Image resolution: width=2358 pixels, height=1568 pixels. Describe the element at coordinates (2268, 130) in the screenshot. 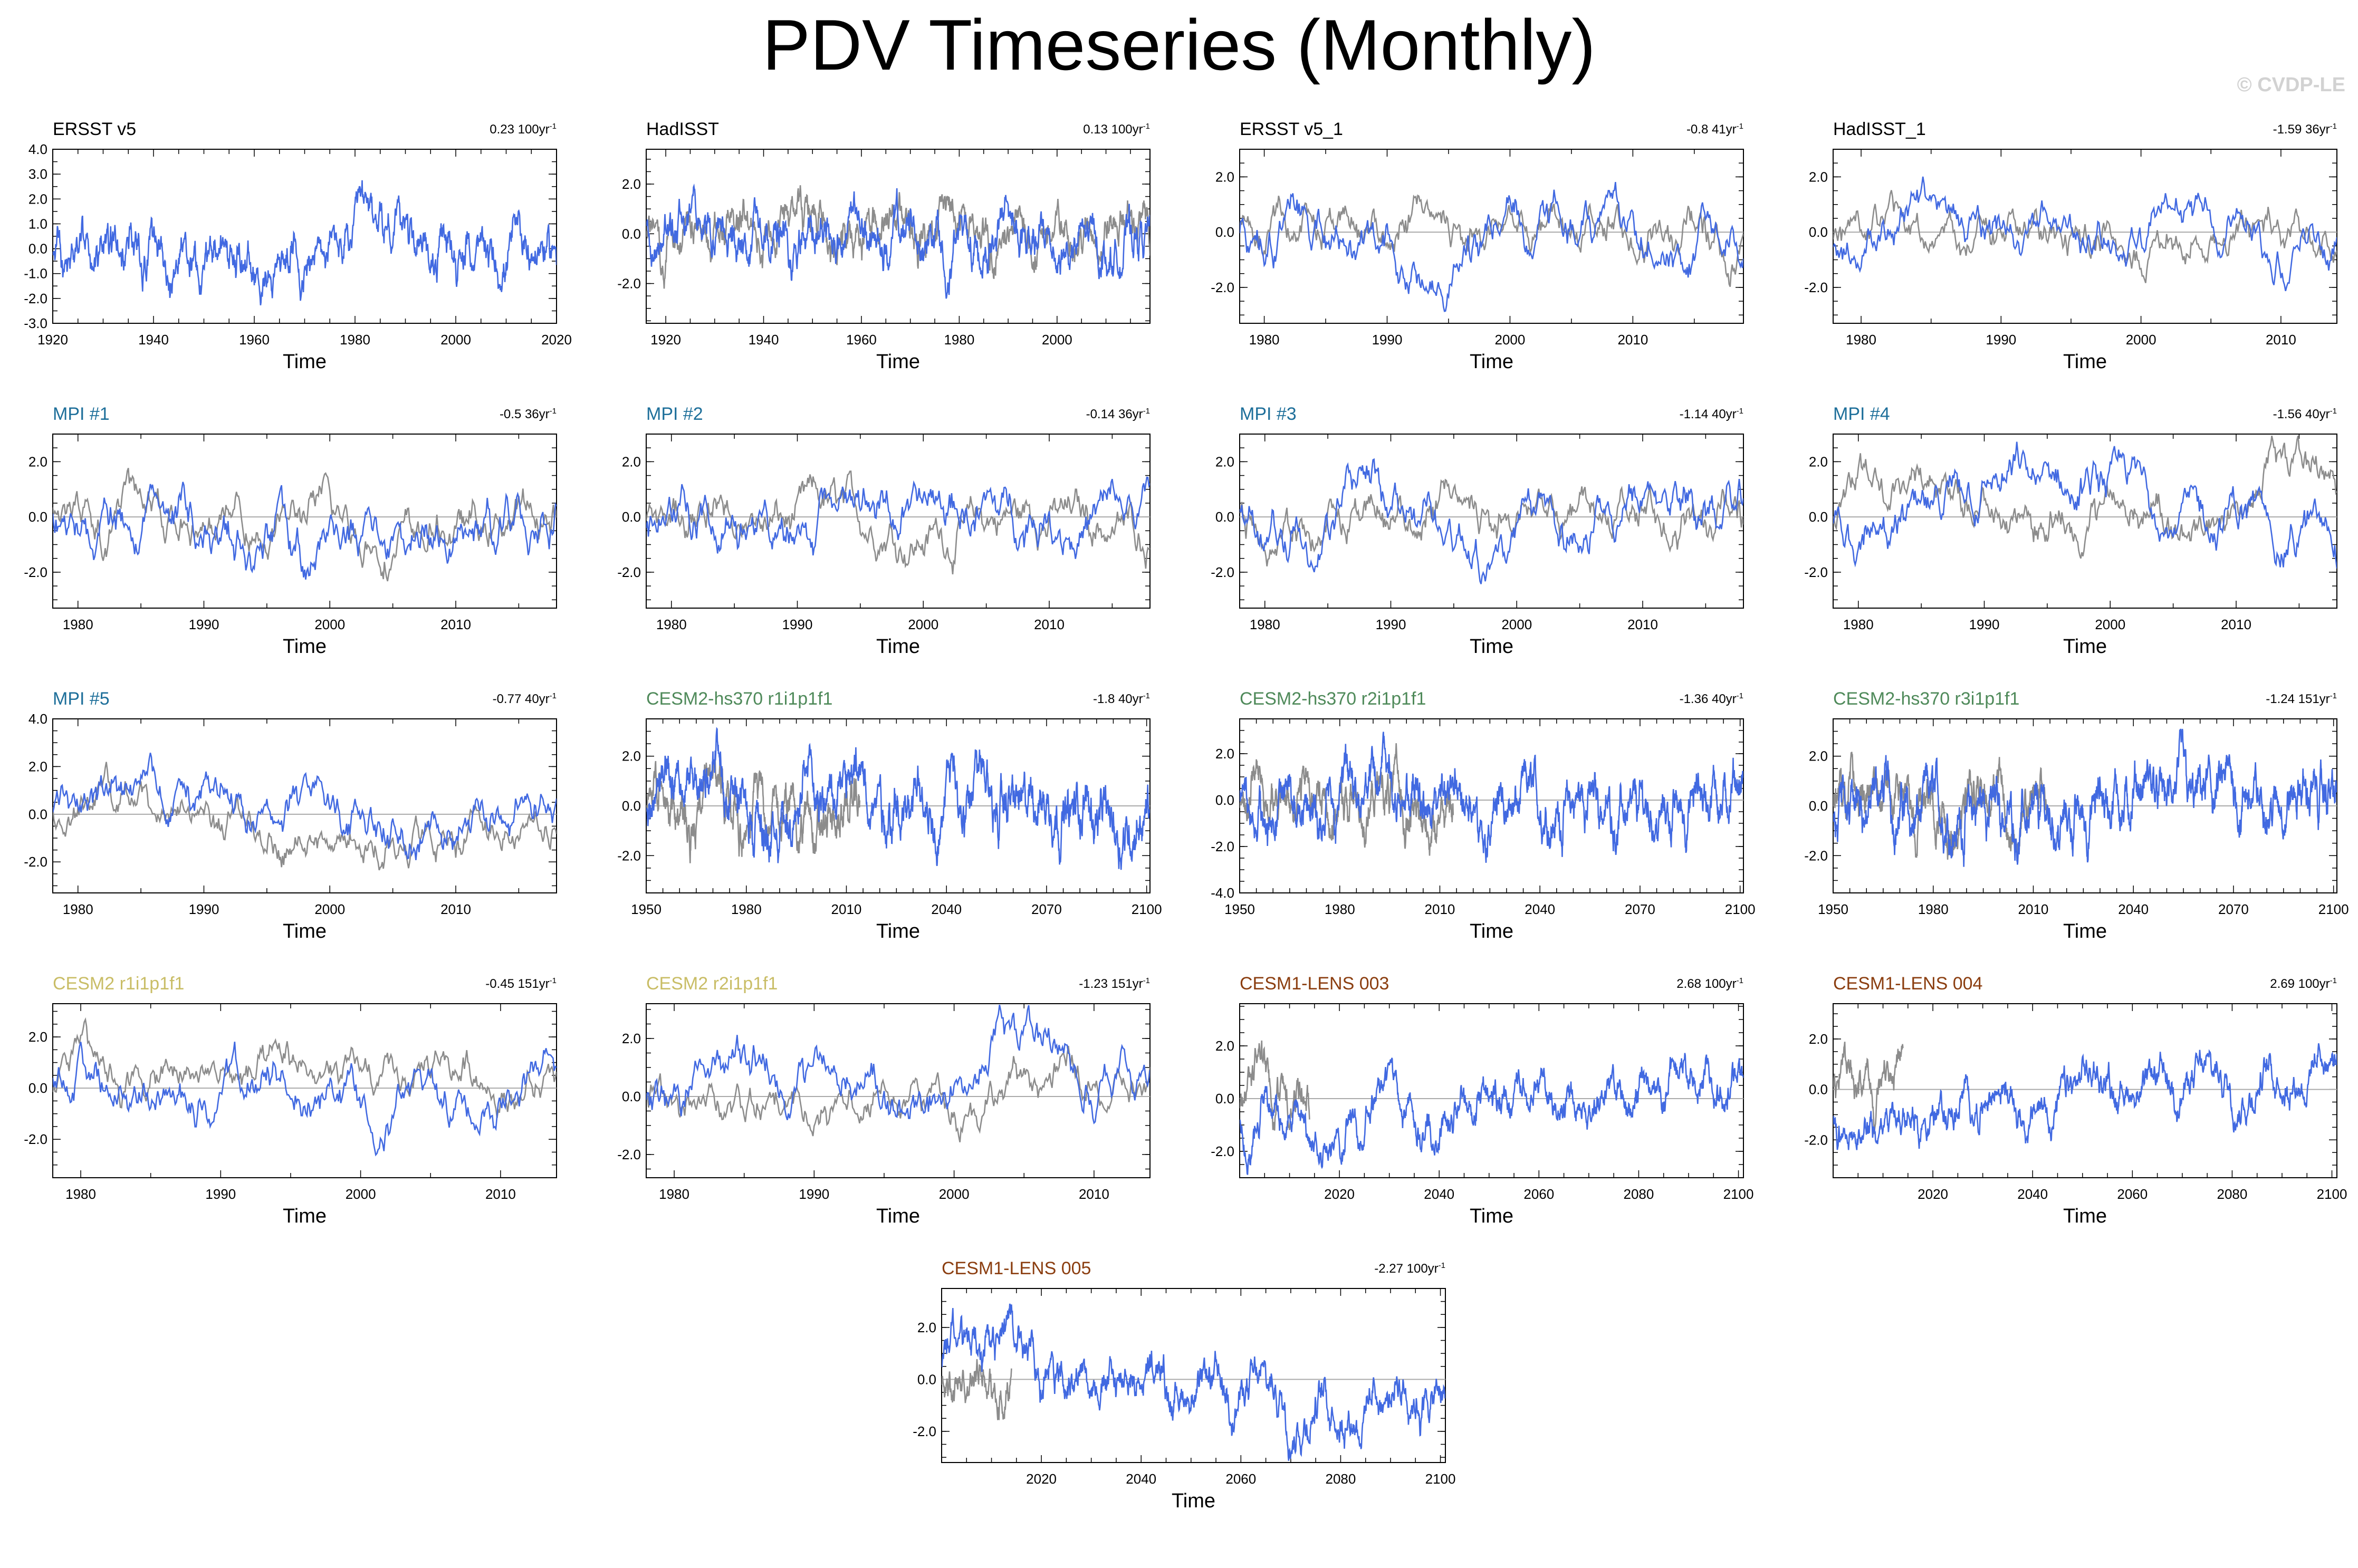

I see `panel-trend: -1.59 36yr-1` at that location.